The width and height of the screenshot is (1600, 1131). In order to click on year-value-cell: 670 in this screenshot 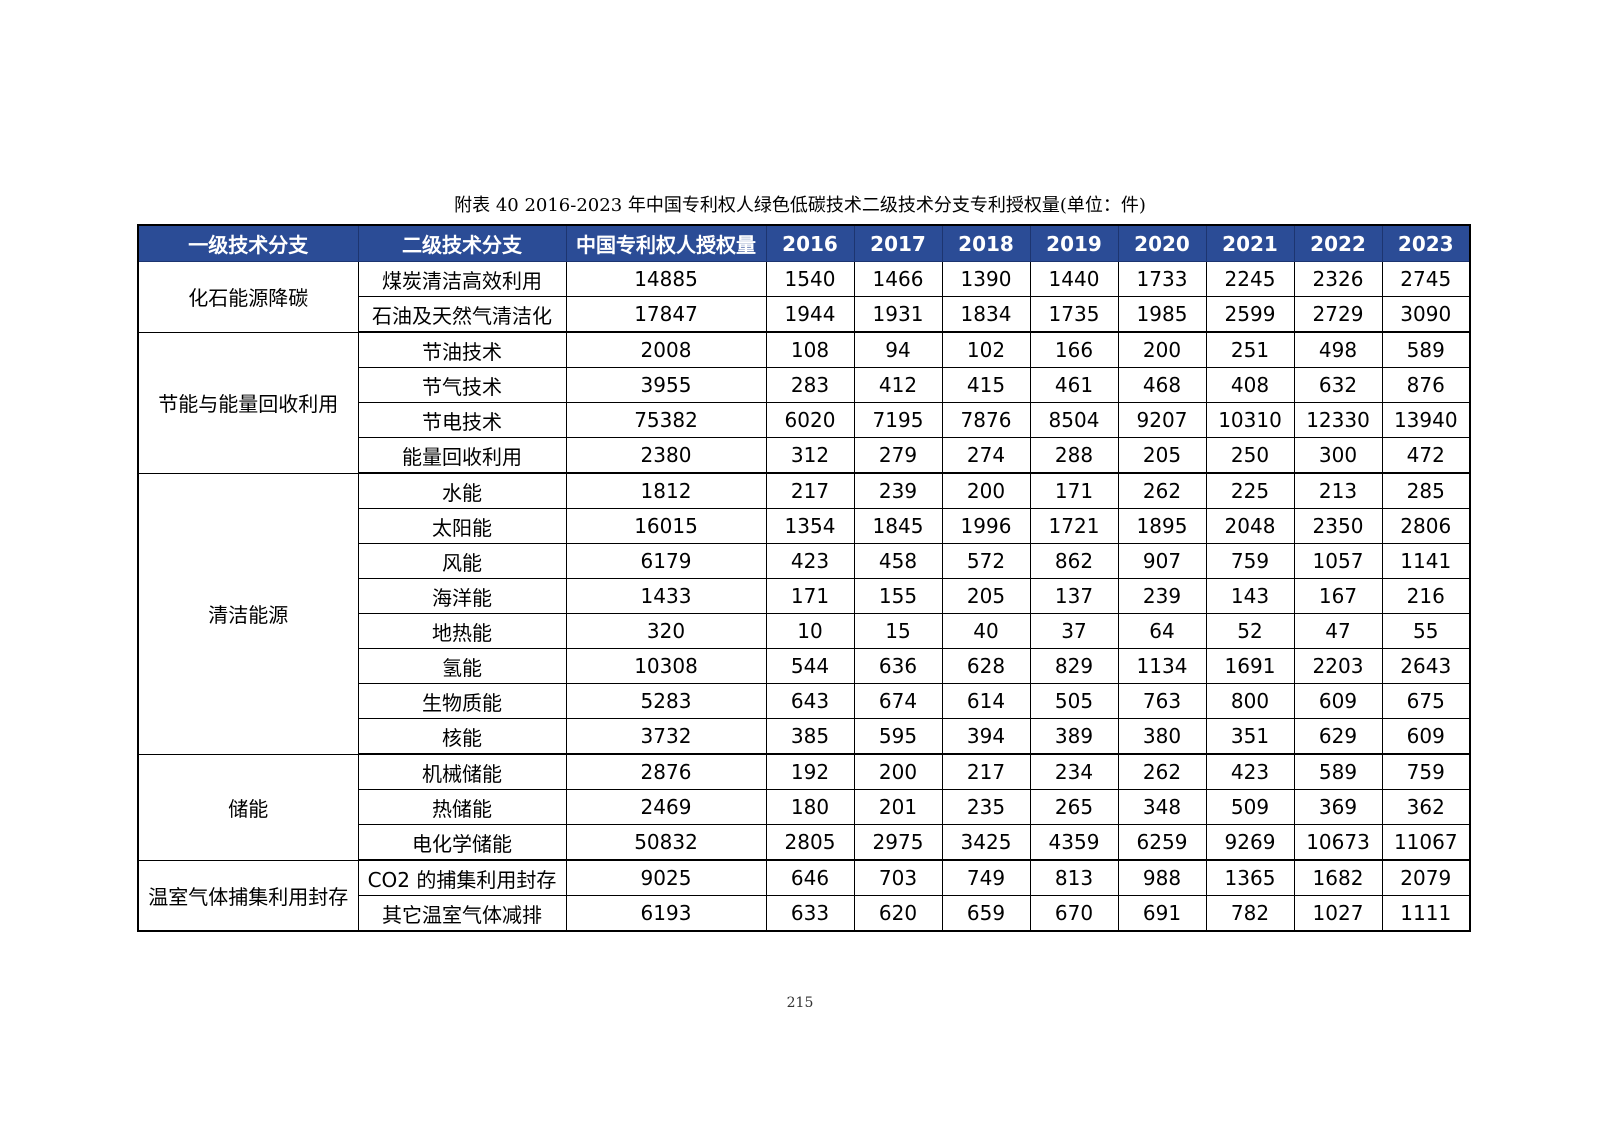, I will do `click(1074, 913)`.